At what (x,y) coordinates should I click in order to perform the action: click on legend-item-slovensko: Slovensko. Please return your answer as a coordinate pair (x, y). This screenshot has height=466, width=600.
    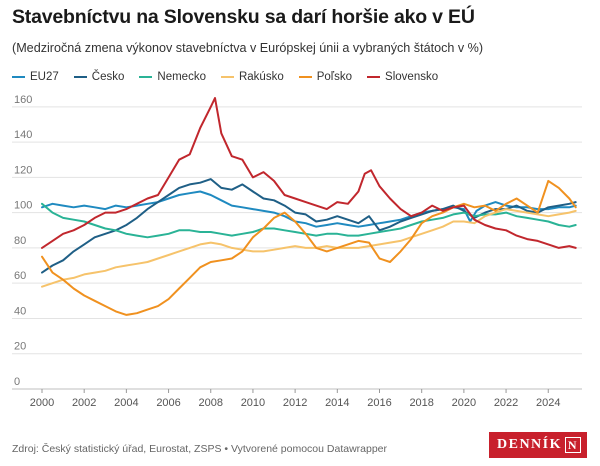
    Looking at the image, I should click on (402, 77).